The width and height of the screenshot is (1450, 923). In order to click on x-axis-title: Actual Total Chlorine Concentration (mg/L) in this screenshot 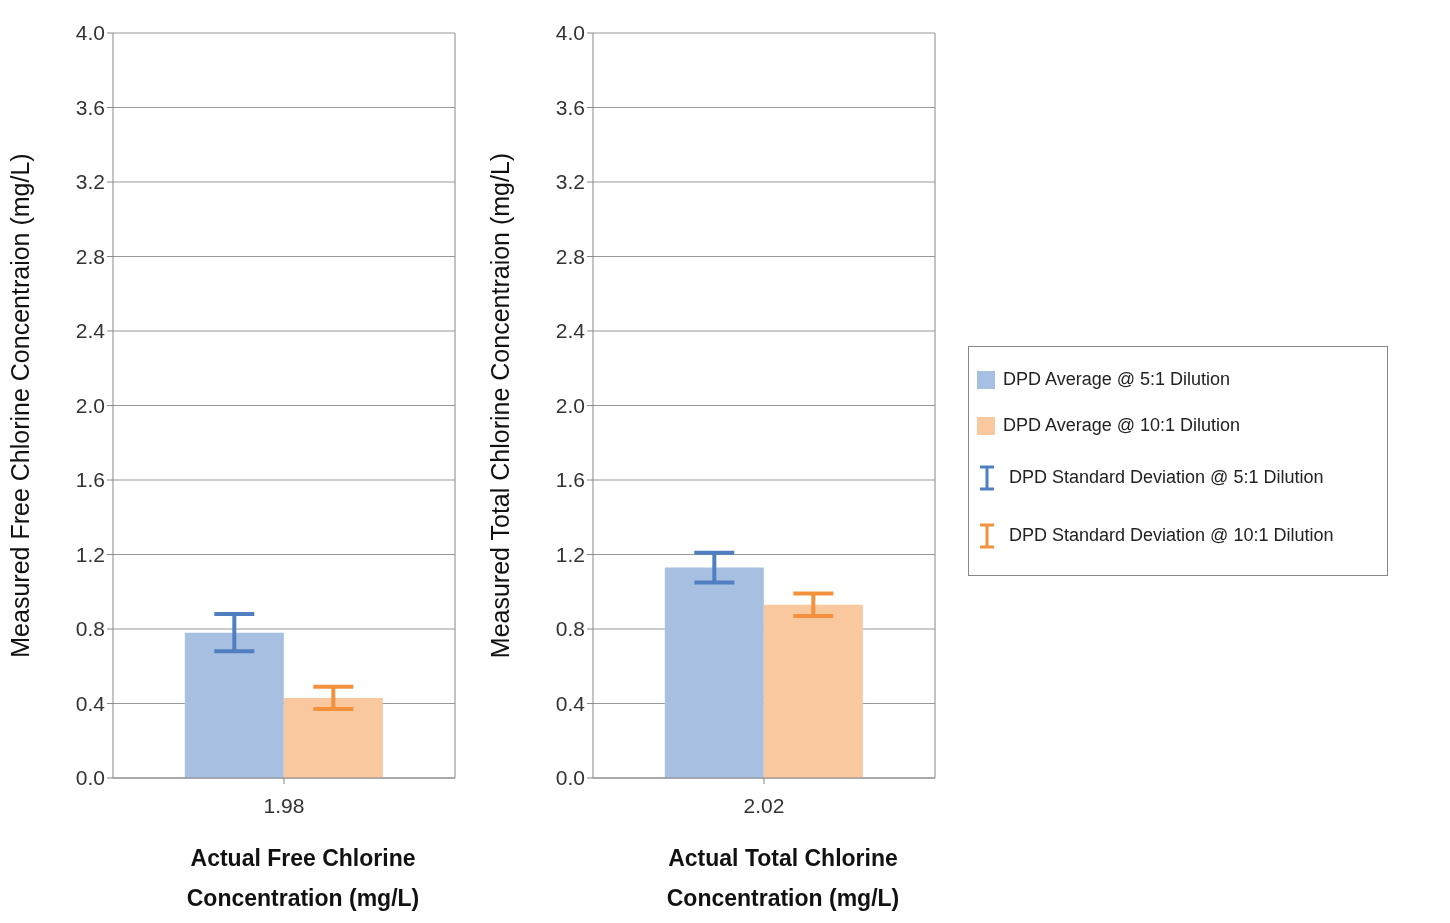, I will do `click(783, 878)`.